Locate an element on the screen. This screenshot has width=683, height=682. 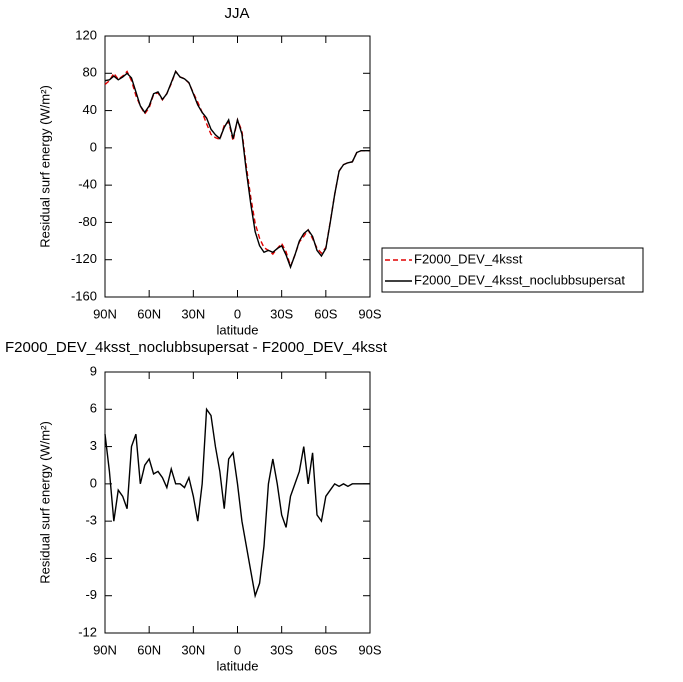
y-tick-label: 9 is located at coordinates (93, 370).